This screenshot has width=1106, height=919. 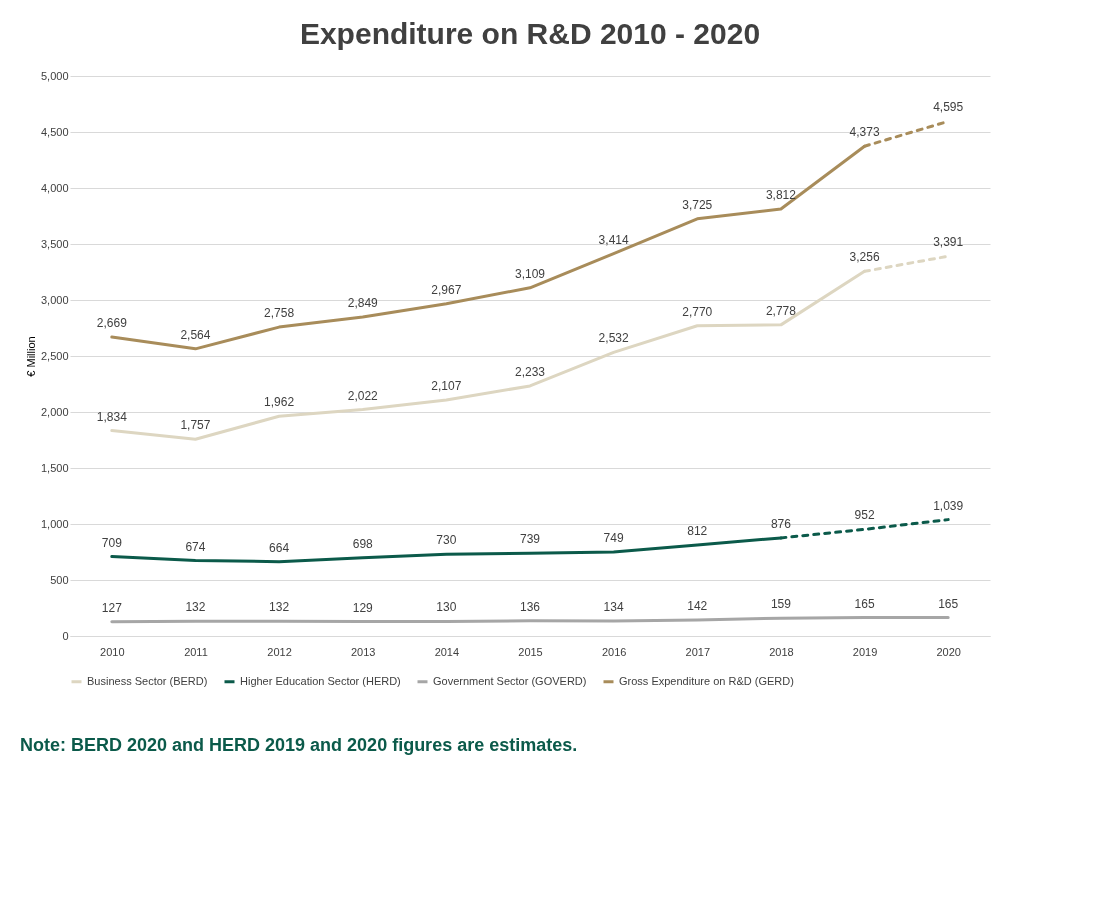 I want to click on legend-label: Business Sector (BERD), so click(x=147, y=680).